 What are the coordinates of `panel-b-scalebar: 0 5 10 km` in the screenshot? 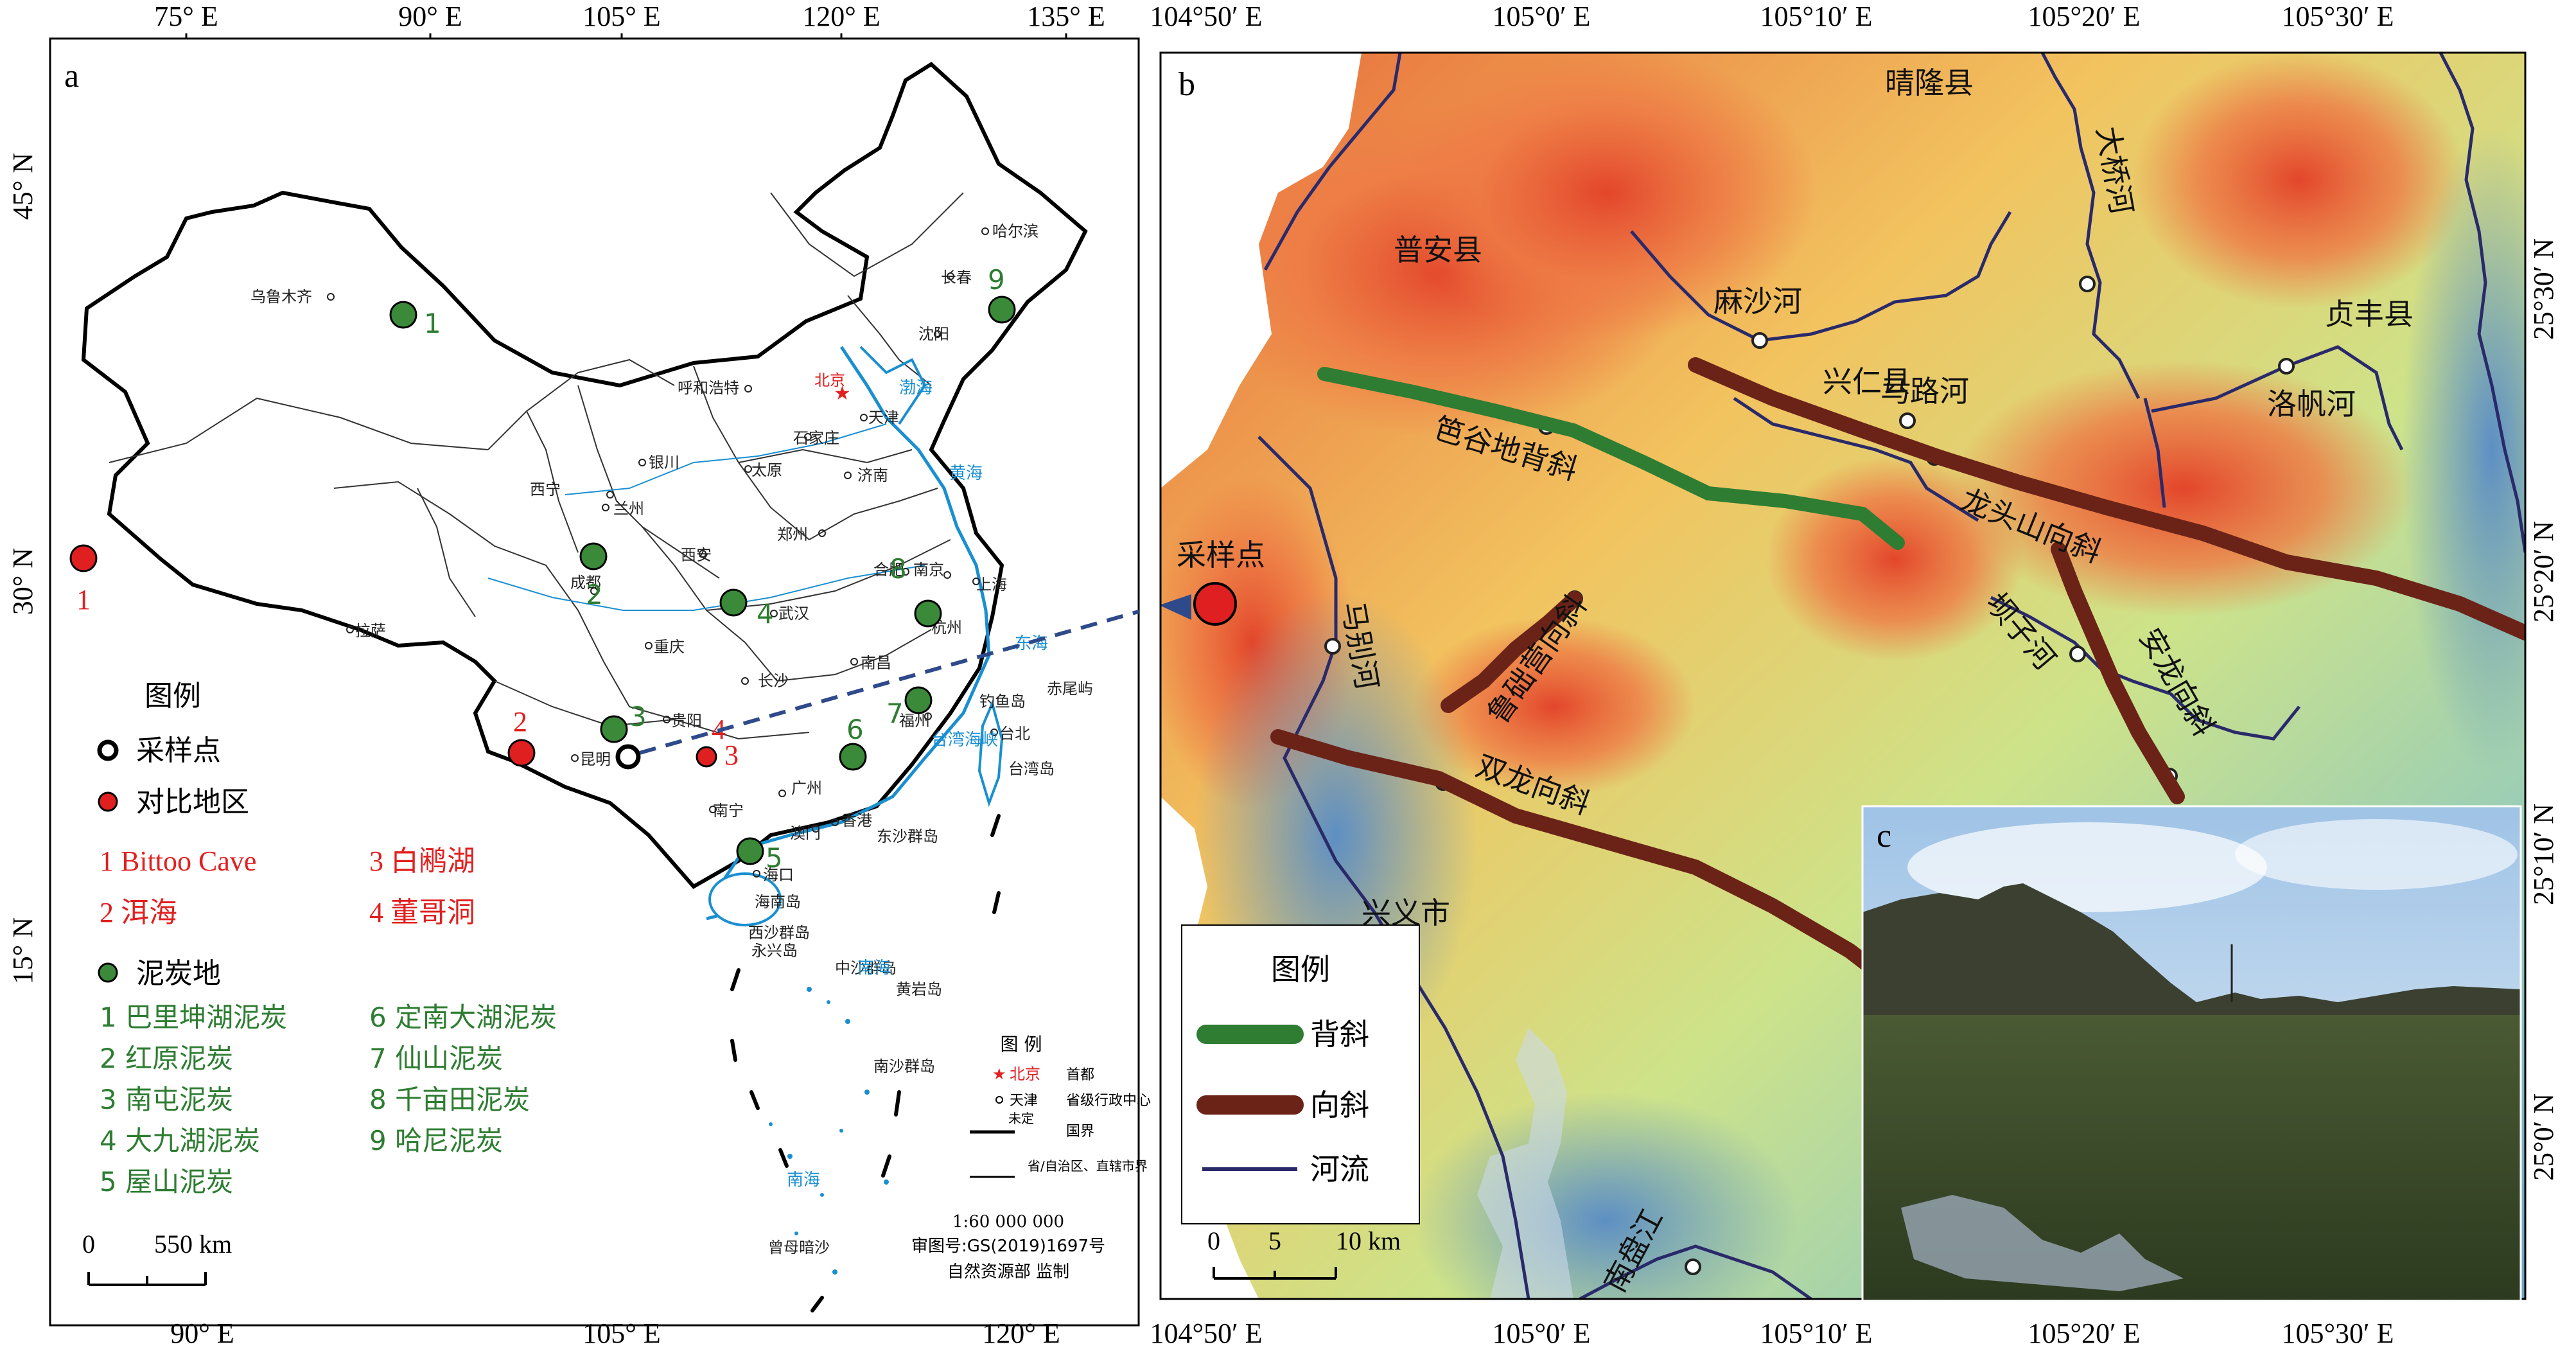 It's located at (1304, 1253).